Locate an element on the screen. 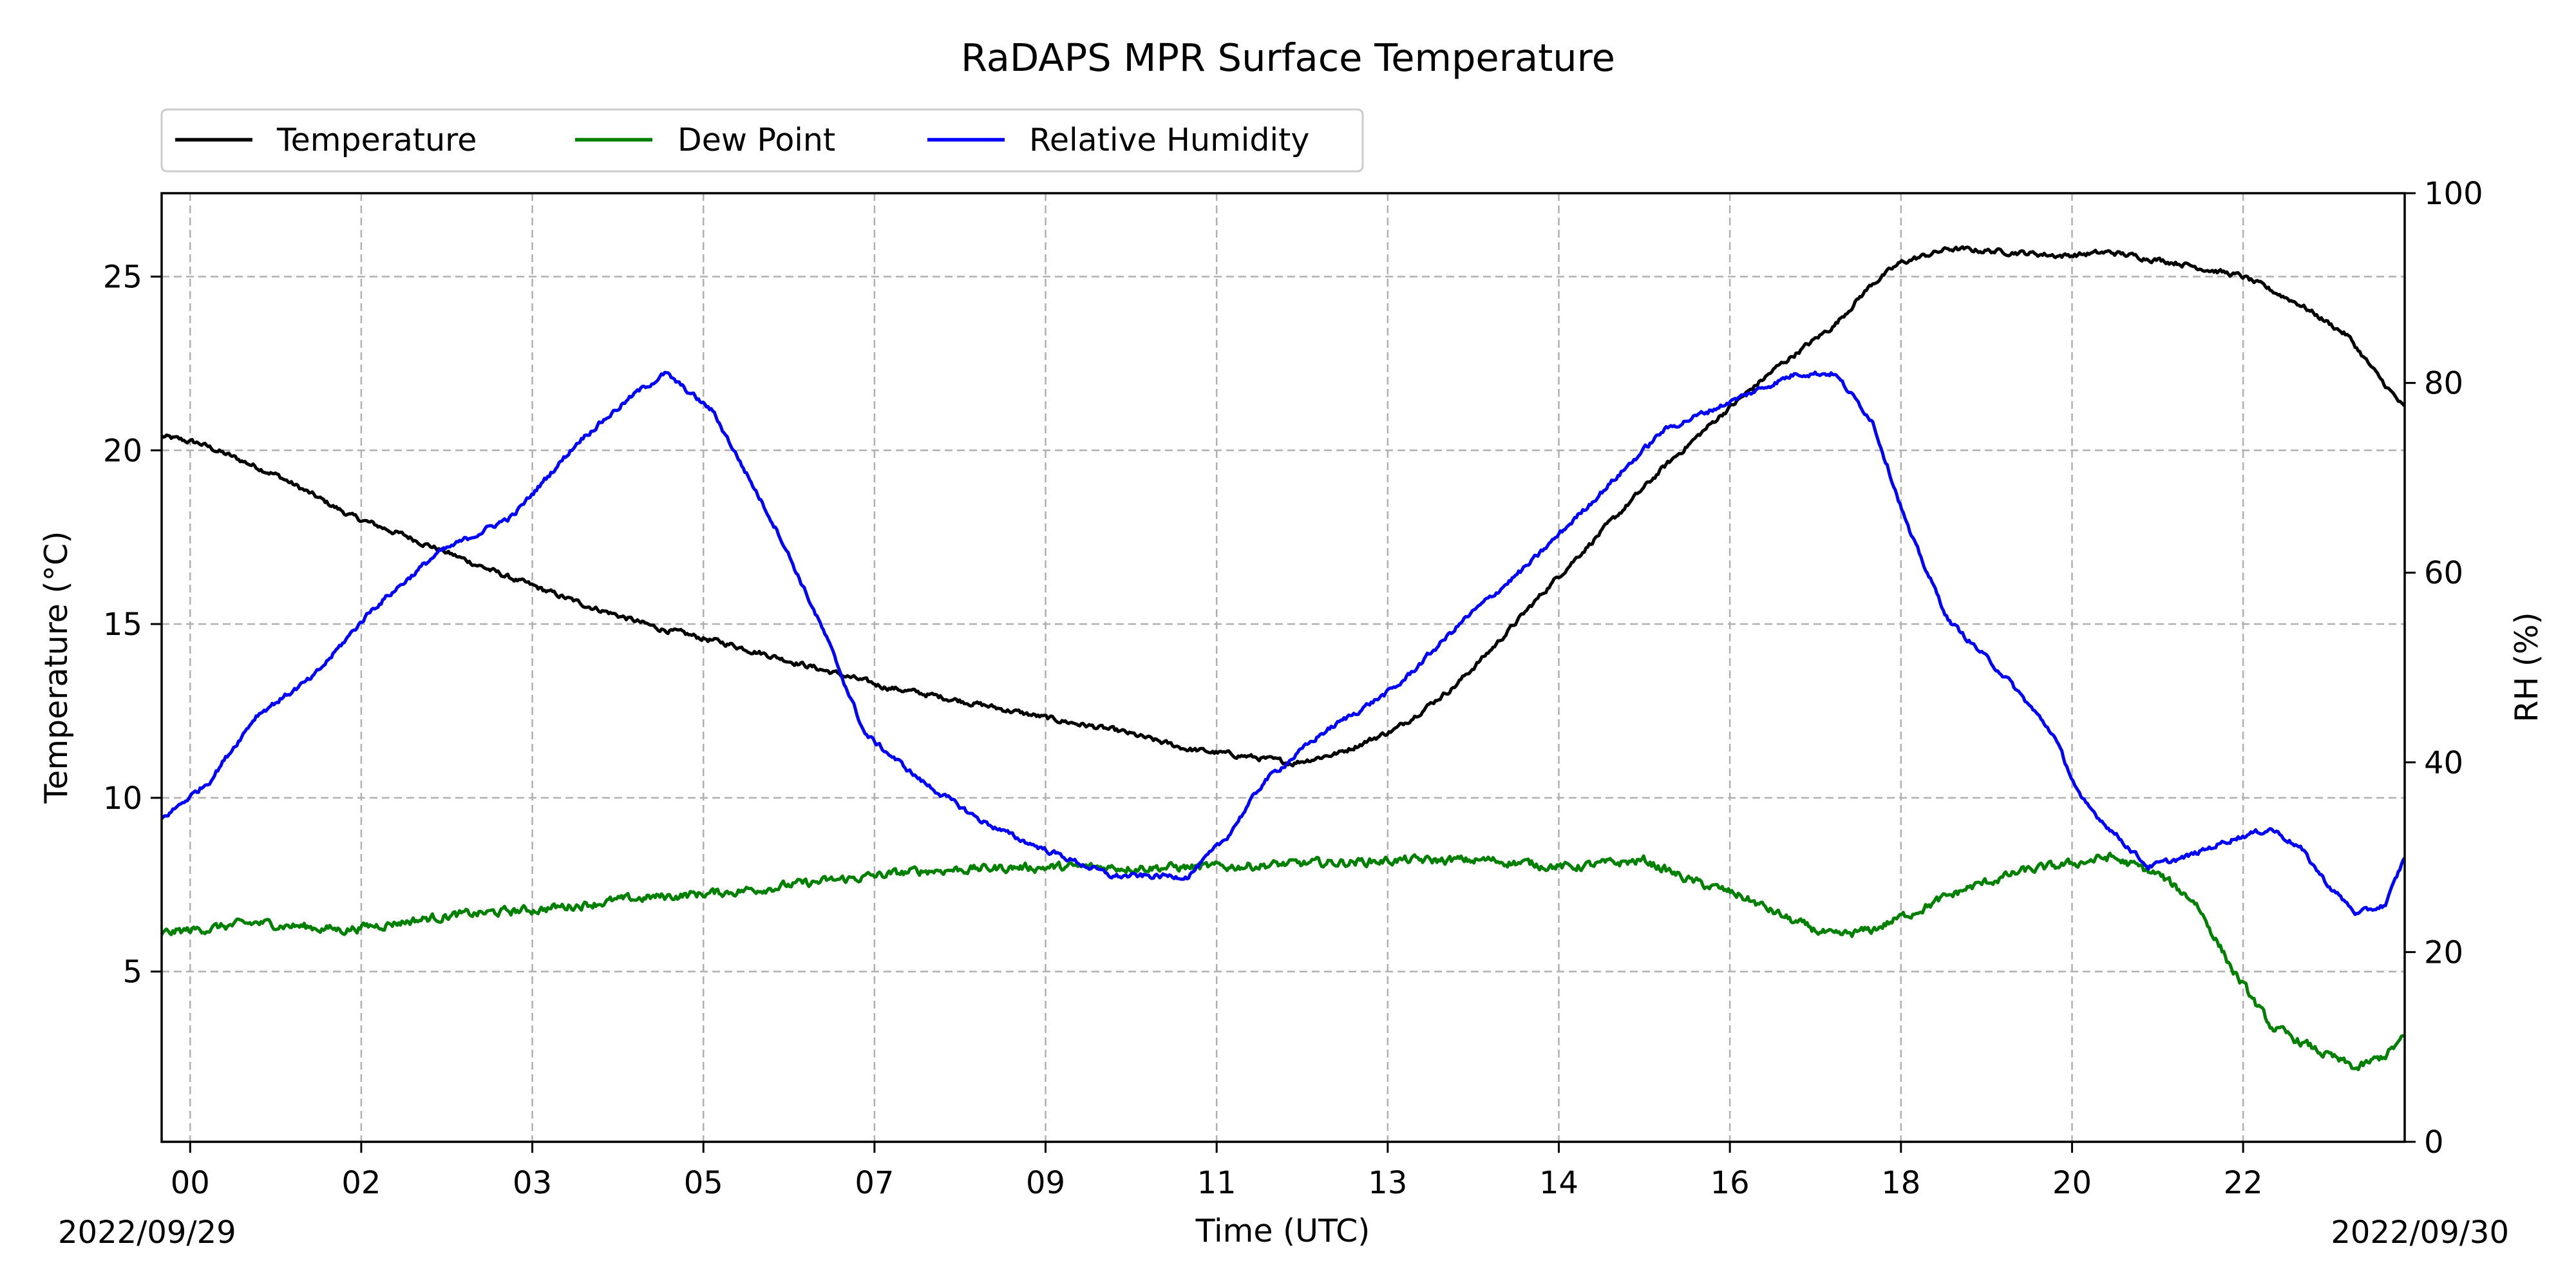 This screenshot has width=2576, height=1288. y-tick-label-right: 60 is located at coordinates (2443, 573).